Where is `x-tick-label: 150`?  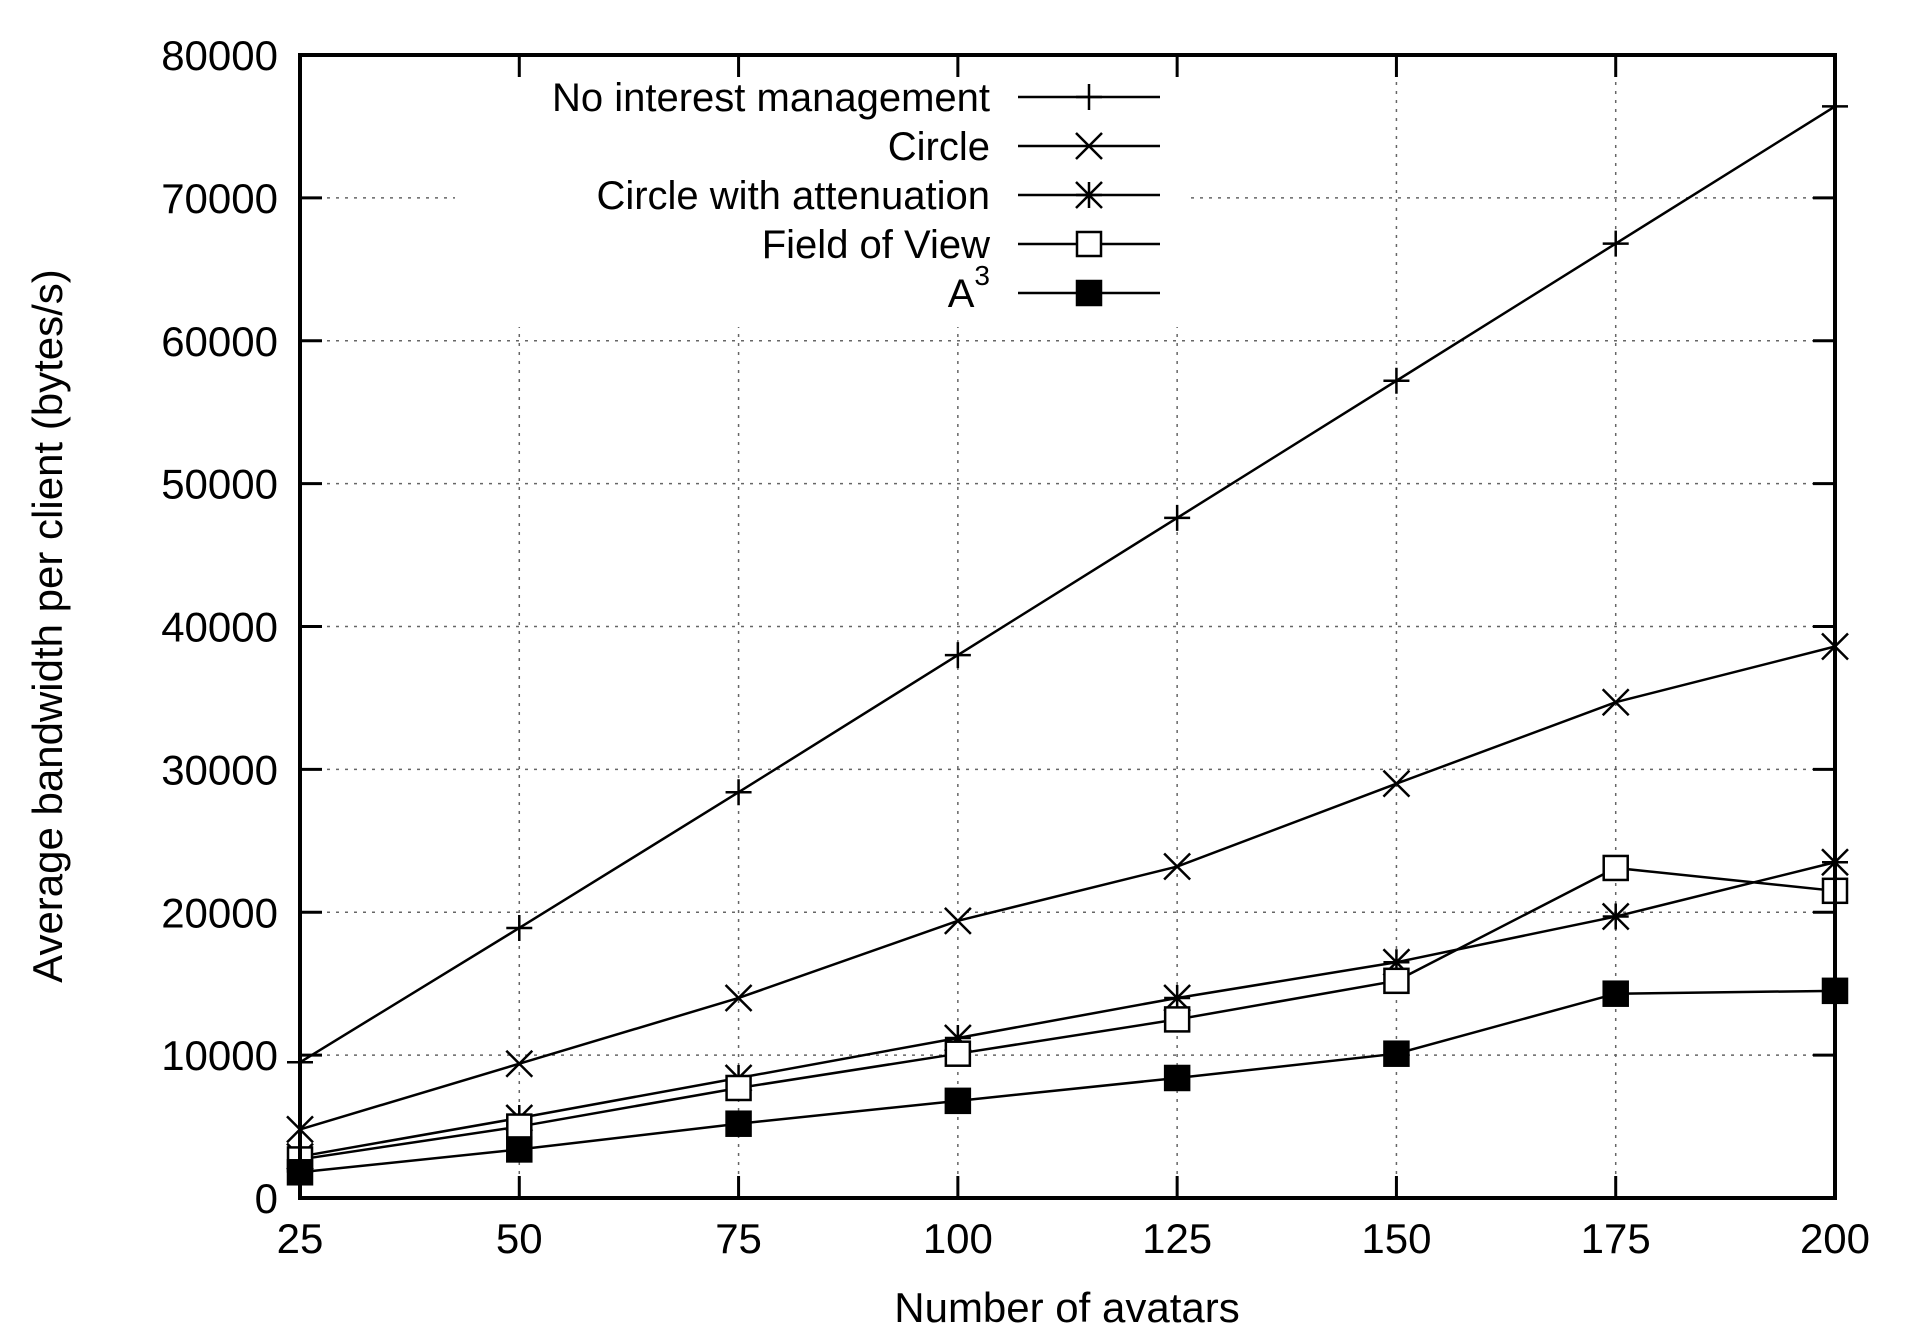
x-tick-label: 150 is located at coordinates (1396, 1238).